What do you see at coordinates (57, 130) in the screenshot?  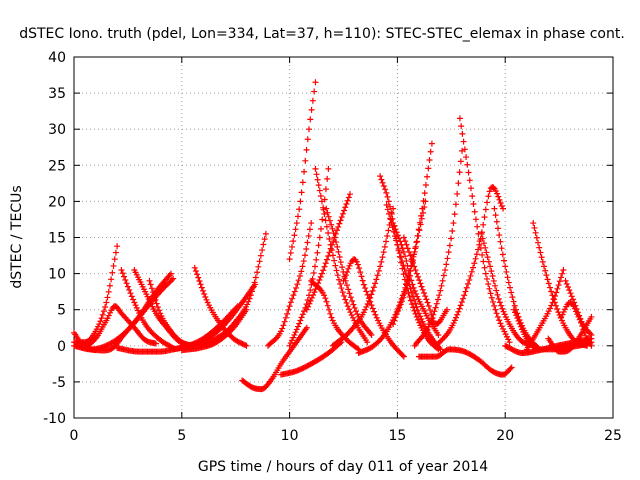 I see `y-tick-label: 30` at bounding box center [57, 130].